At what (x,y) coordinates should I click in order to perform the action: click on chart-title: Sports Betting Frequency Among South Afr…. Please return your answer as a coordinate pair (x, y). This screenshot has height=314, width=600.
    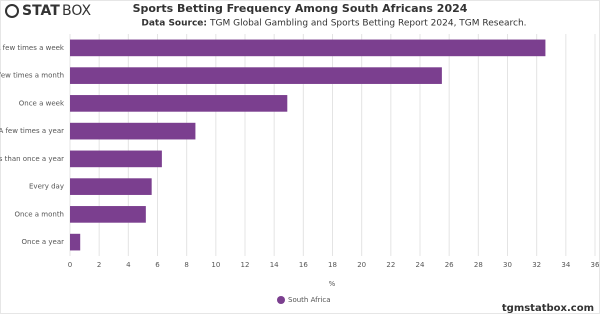
    Looking at the image, I should click on (300, 8).